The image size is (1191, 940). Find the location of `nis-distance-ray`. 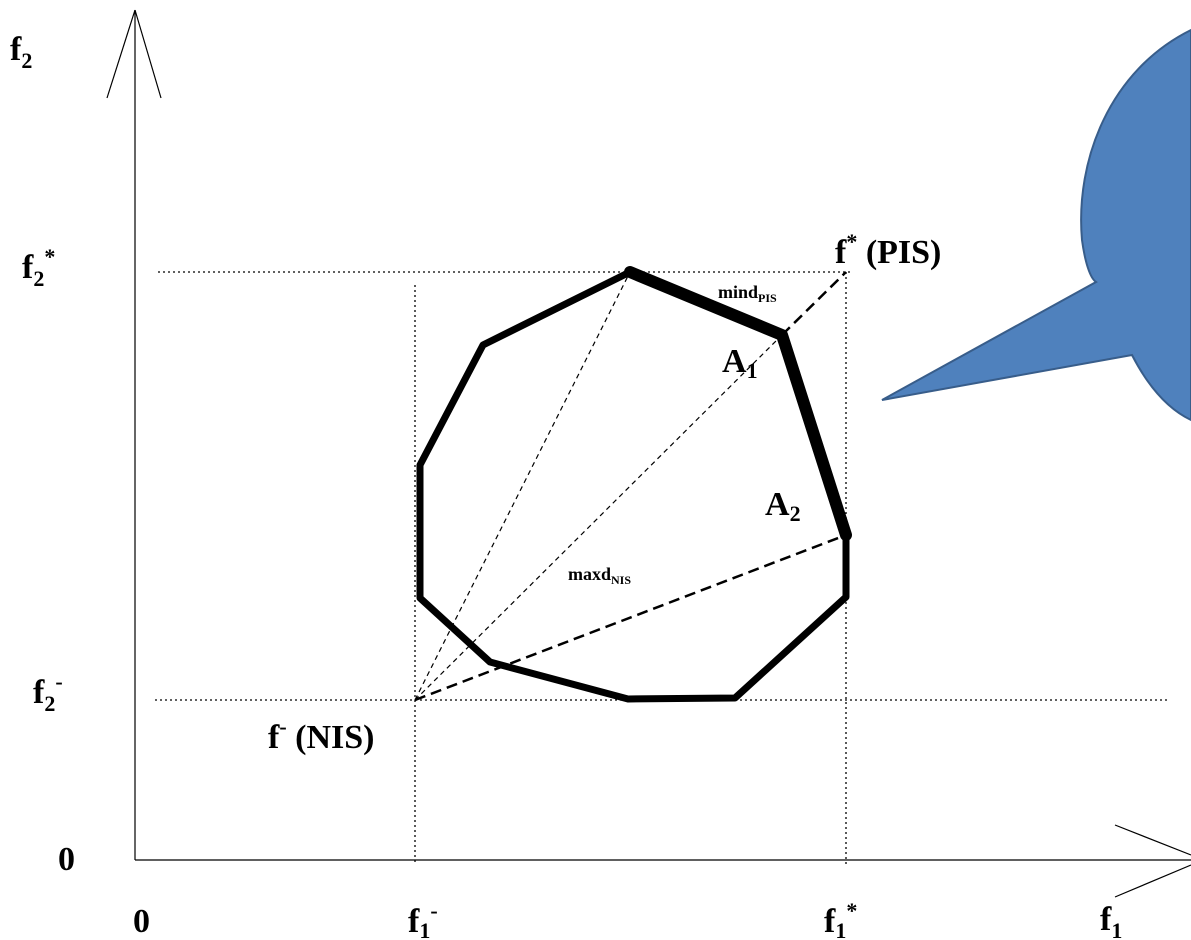

nis-distance-ray is located at coordinates (630, 617).